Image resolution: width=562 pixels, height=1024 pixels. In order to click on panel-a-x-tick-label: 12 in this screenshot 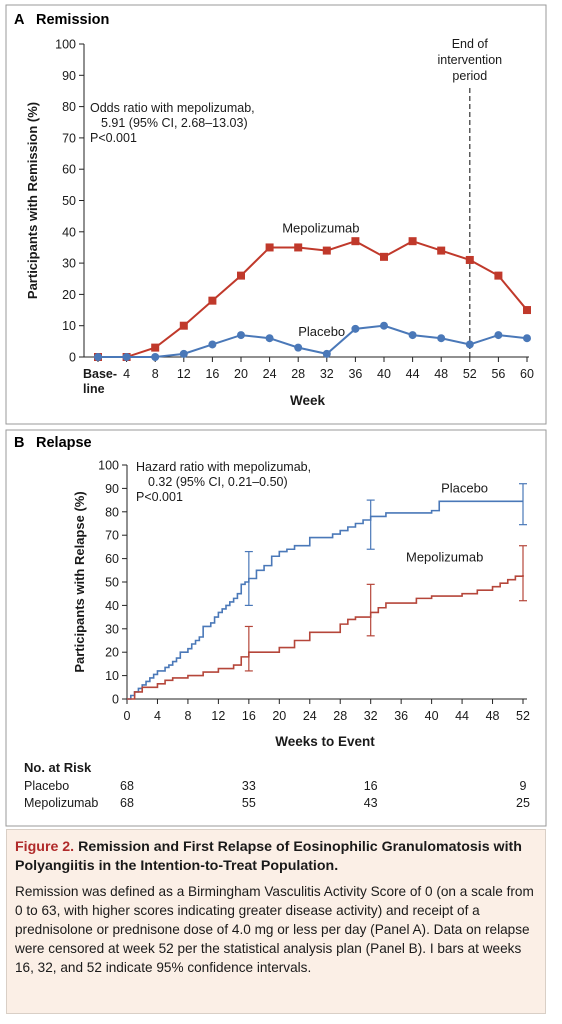, I will do `click(184, 374)`.